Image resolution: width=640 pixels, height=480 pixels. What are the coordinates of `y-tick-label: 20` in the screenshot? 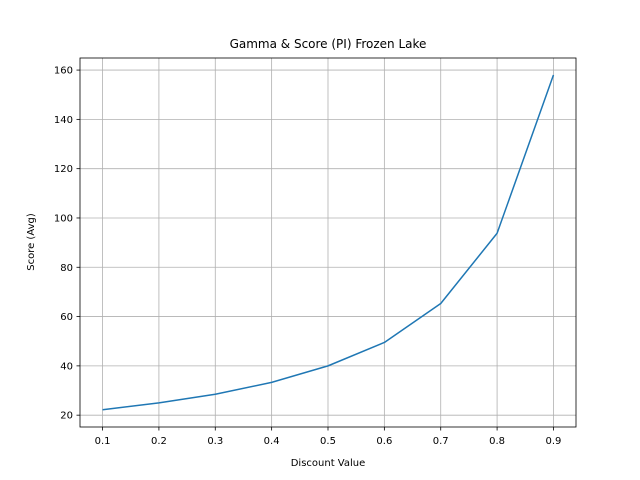 It's located at (66, 416).